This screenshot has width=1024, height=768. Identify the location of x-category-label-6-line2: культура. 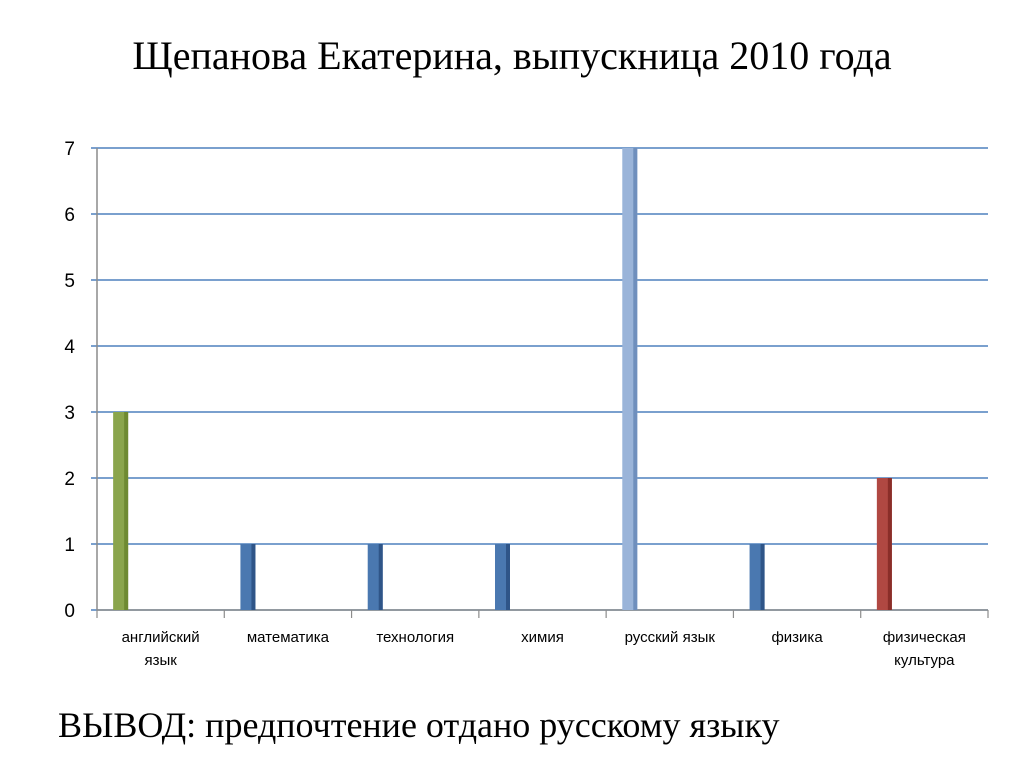
(924, 660).